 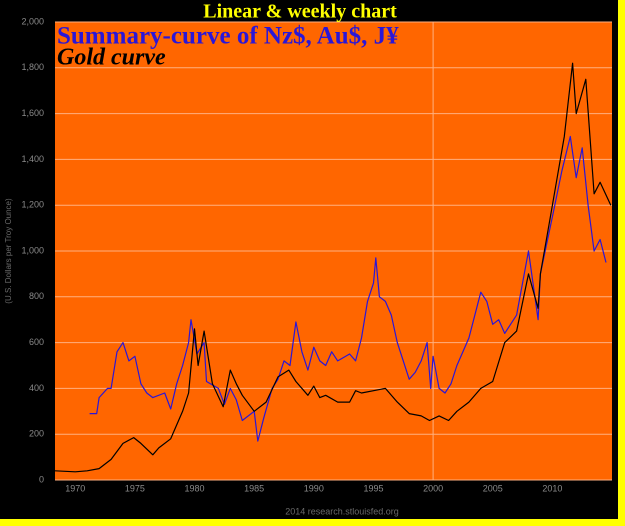 I want to click on y-tick-label: 1,600, so click(x=32, y=113).